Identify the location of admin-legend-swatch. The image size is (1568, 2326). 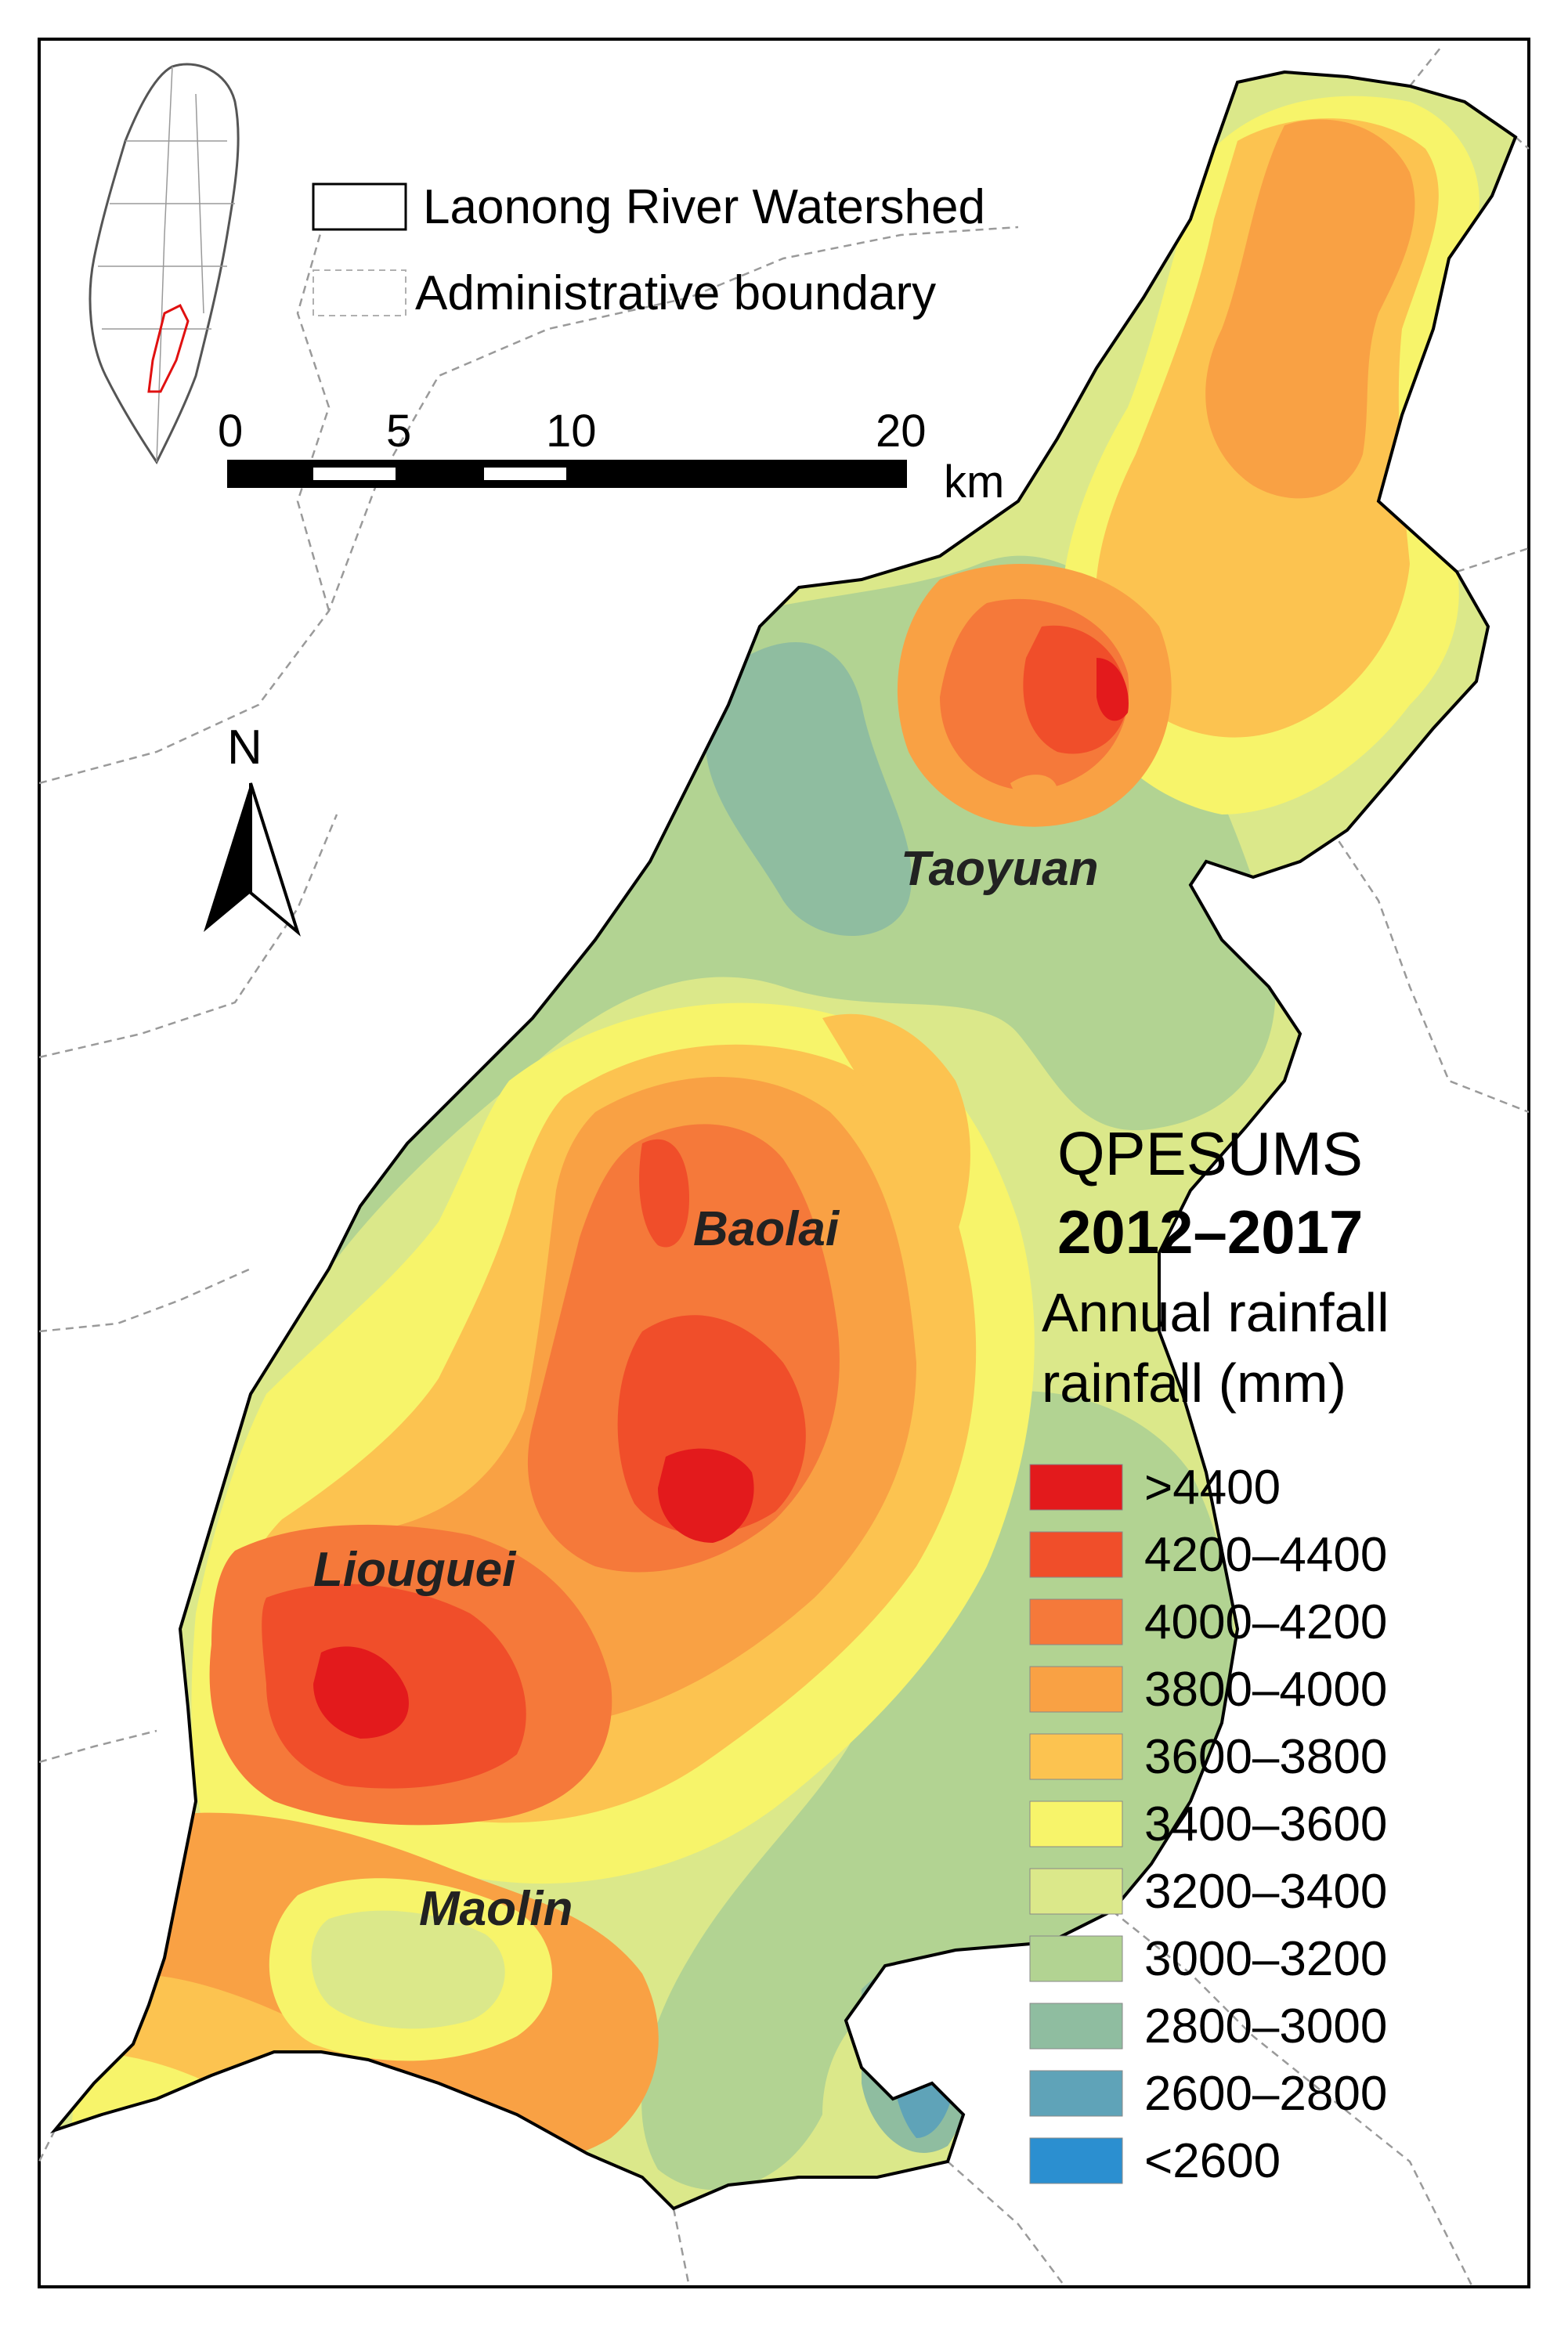
(359, 292).